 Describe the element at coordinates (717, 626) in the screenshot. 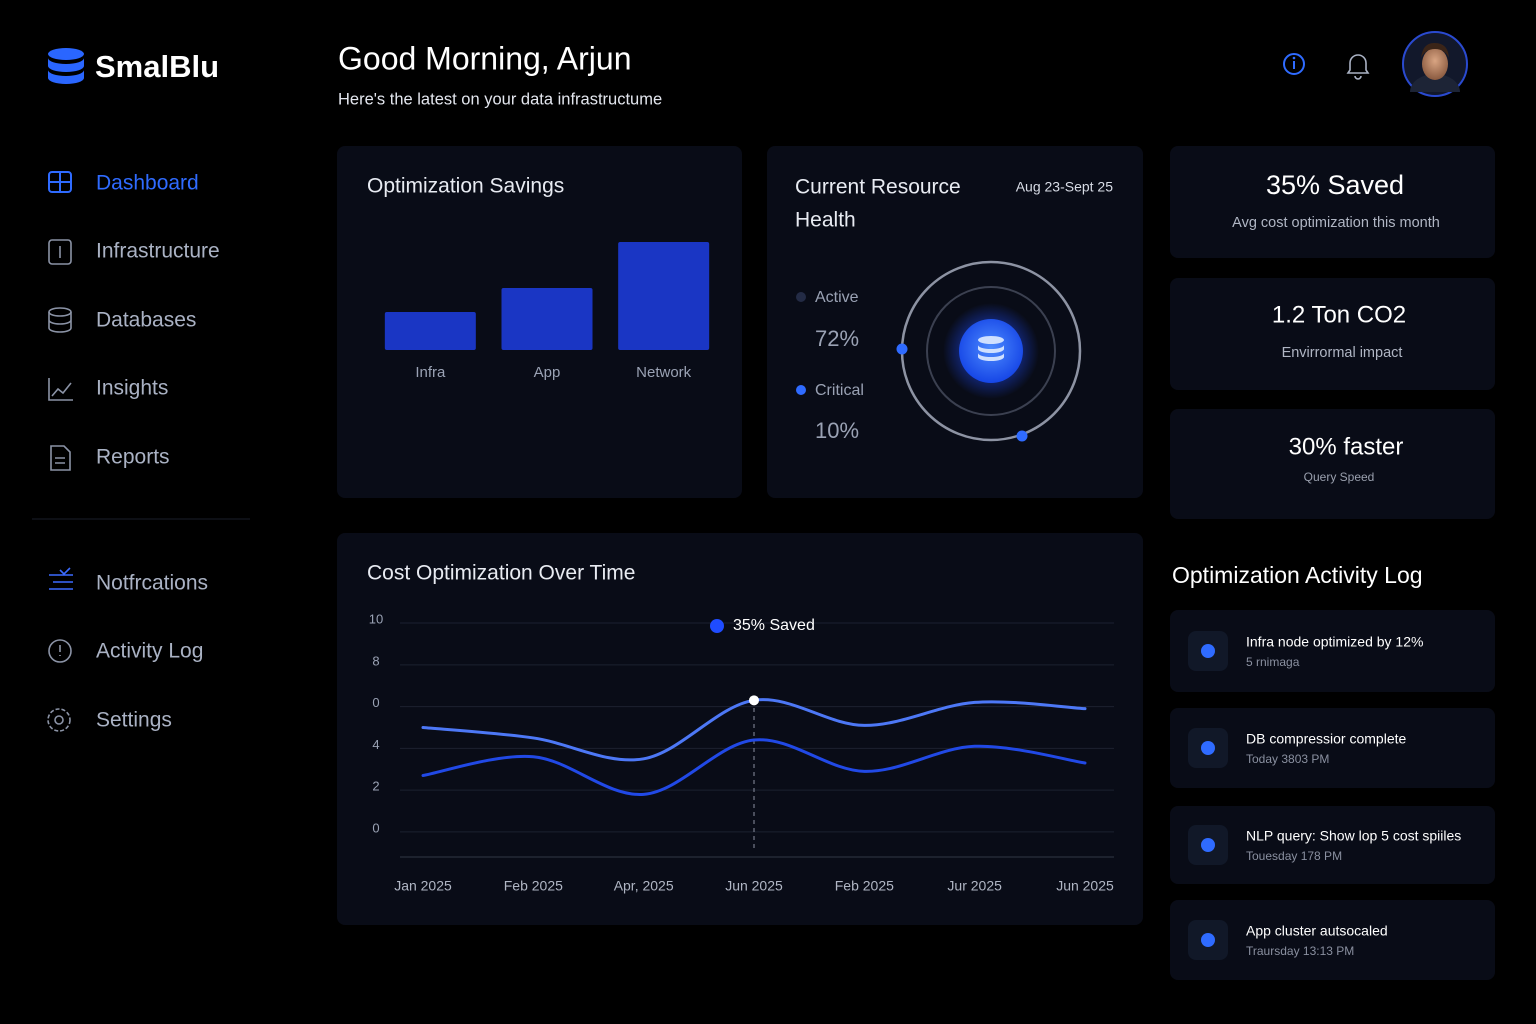

I see `annotation-dot` at that location.